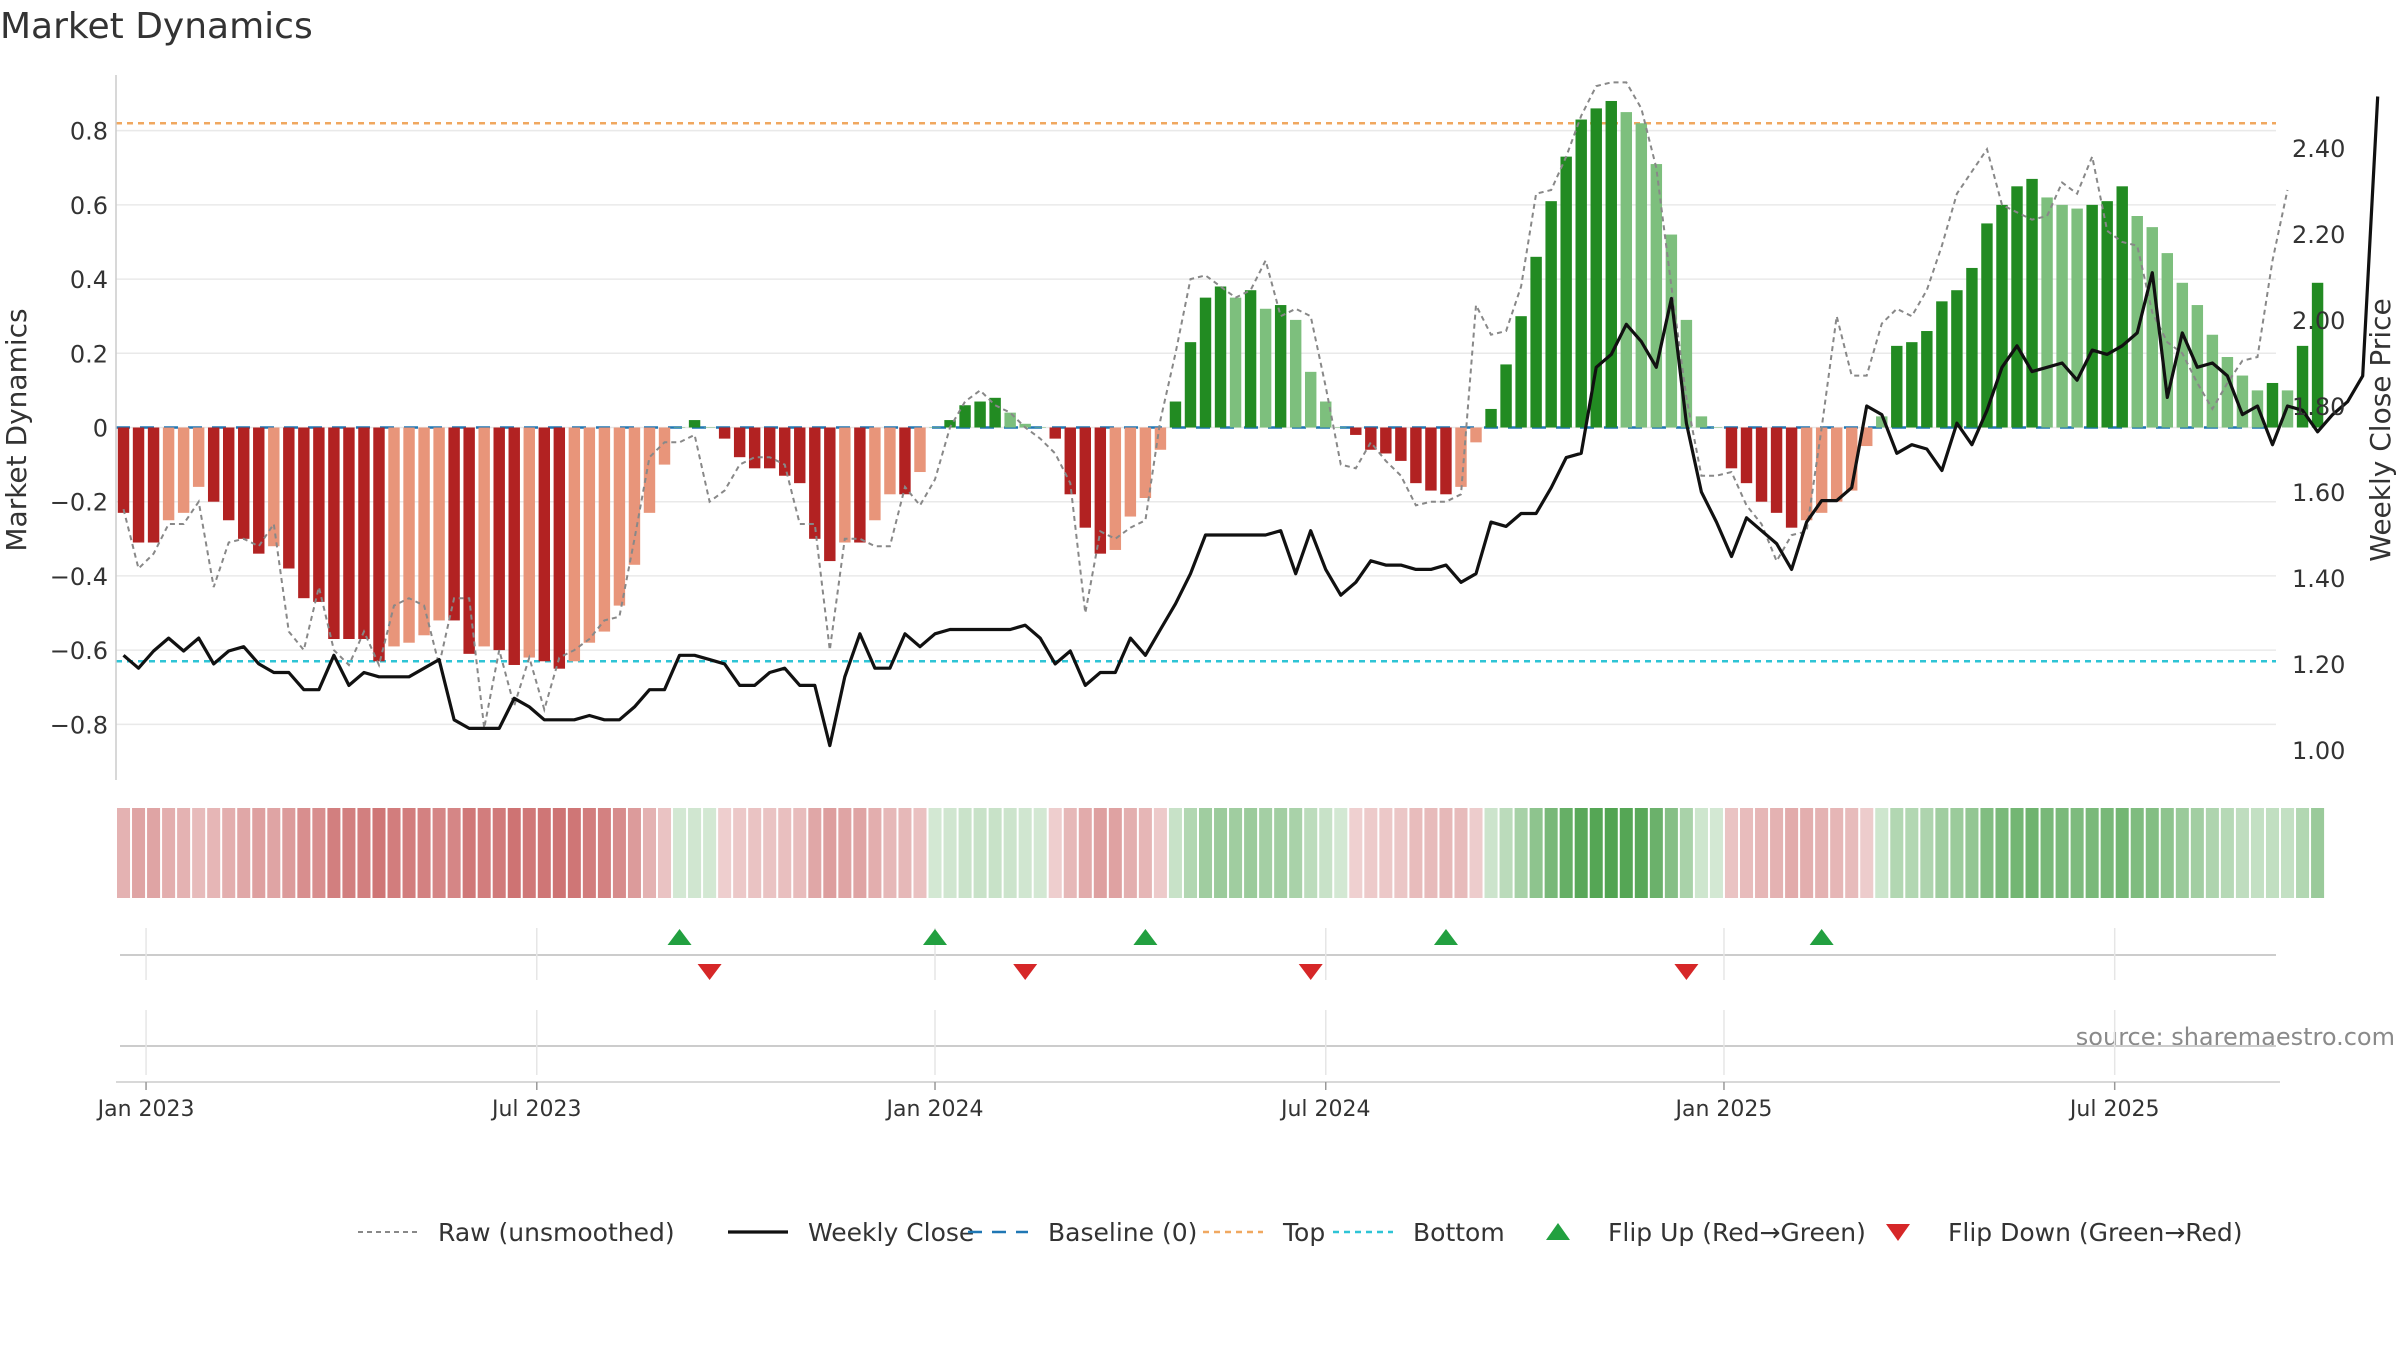 The image size is (2400, 1350). I want to click on x-tick-label: Jan 2024, so click(934, 1109).